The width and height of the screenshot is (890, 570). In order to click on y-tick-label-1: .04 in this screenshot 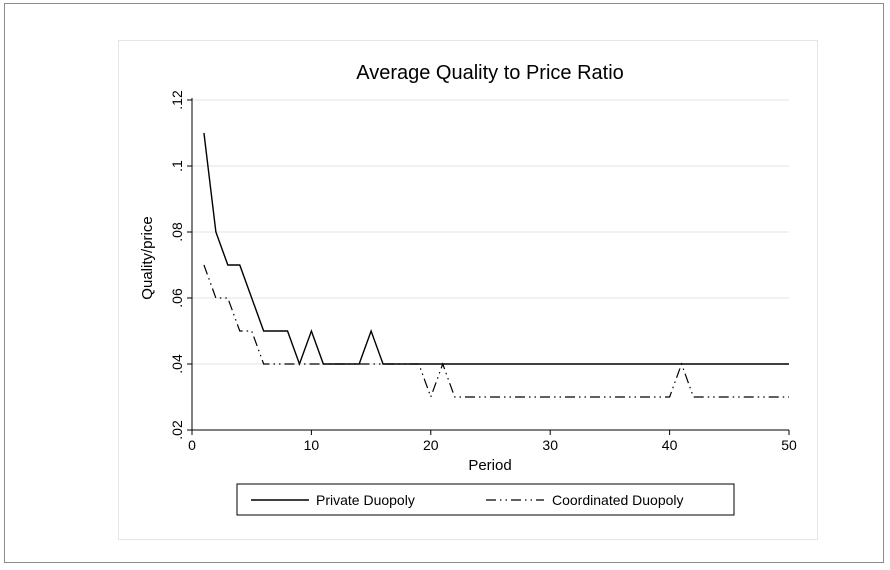, I will do `click(177, 364)`.